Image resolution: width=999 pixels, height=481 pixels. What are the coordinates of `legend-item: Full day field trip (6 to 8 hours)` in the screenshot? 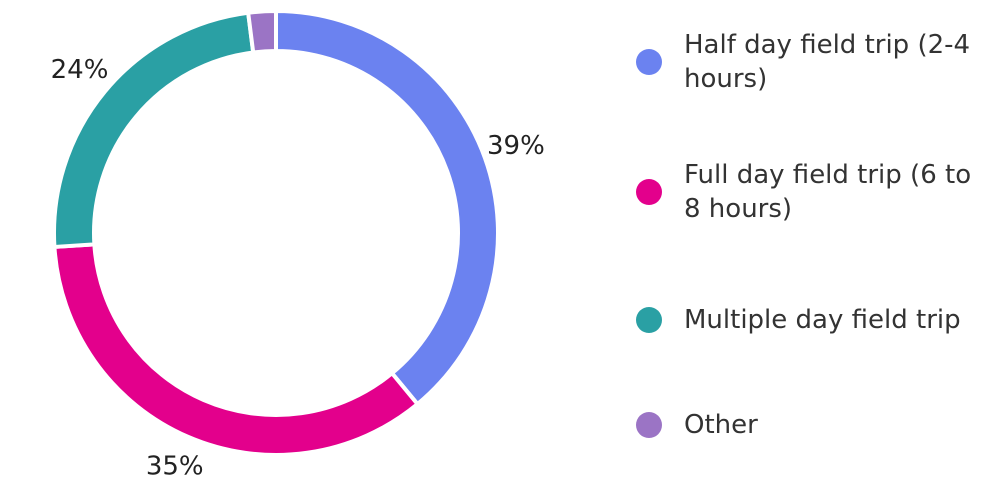 It's located at (810, 192).